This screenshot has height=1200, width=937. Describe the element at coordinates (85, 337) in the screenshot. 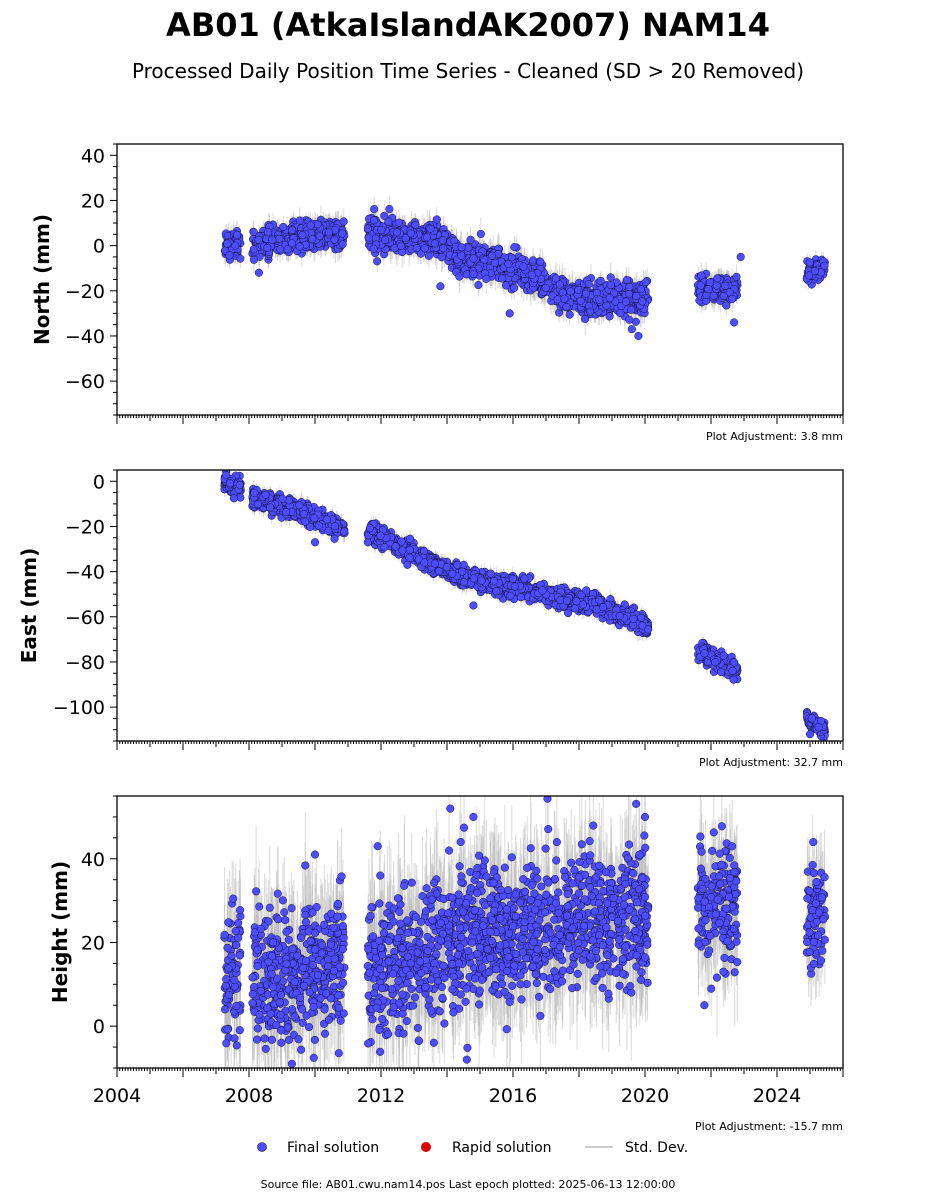

I see `y-tick-label: −40` at that location.